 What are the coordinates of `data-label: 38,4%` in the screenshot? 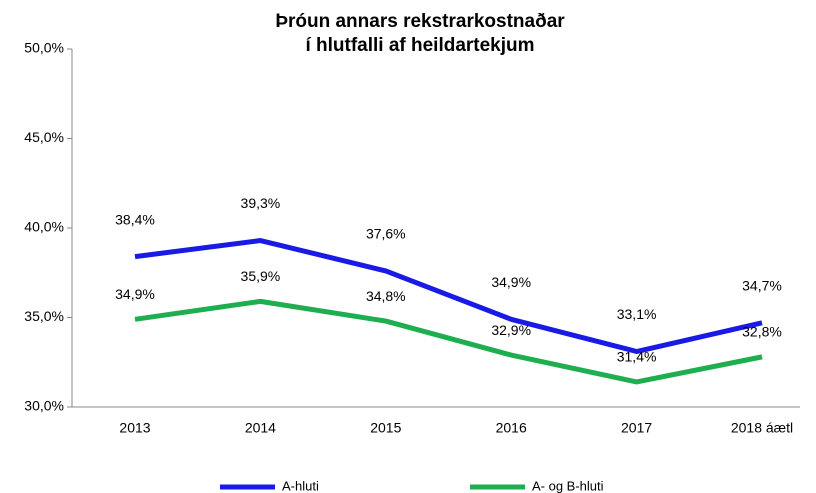 It's located at (135, 219).